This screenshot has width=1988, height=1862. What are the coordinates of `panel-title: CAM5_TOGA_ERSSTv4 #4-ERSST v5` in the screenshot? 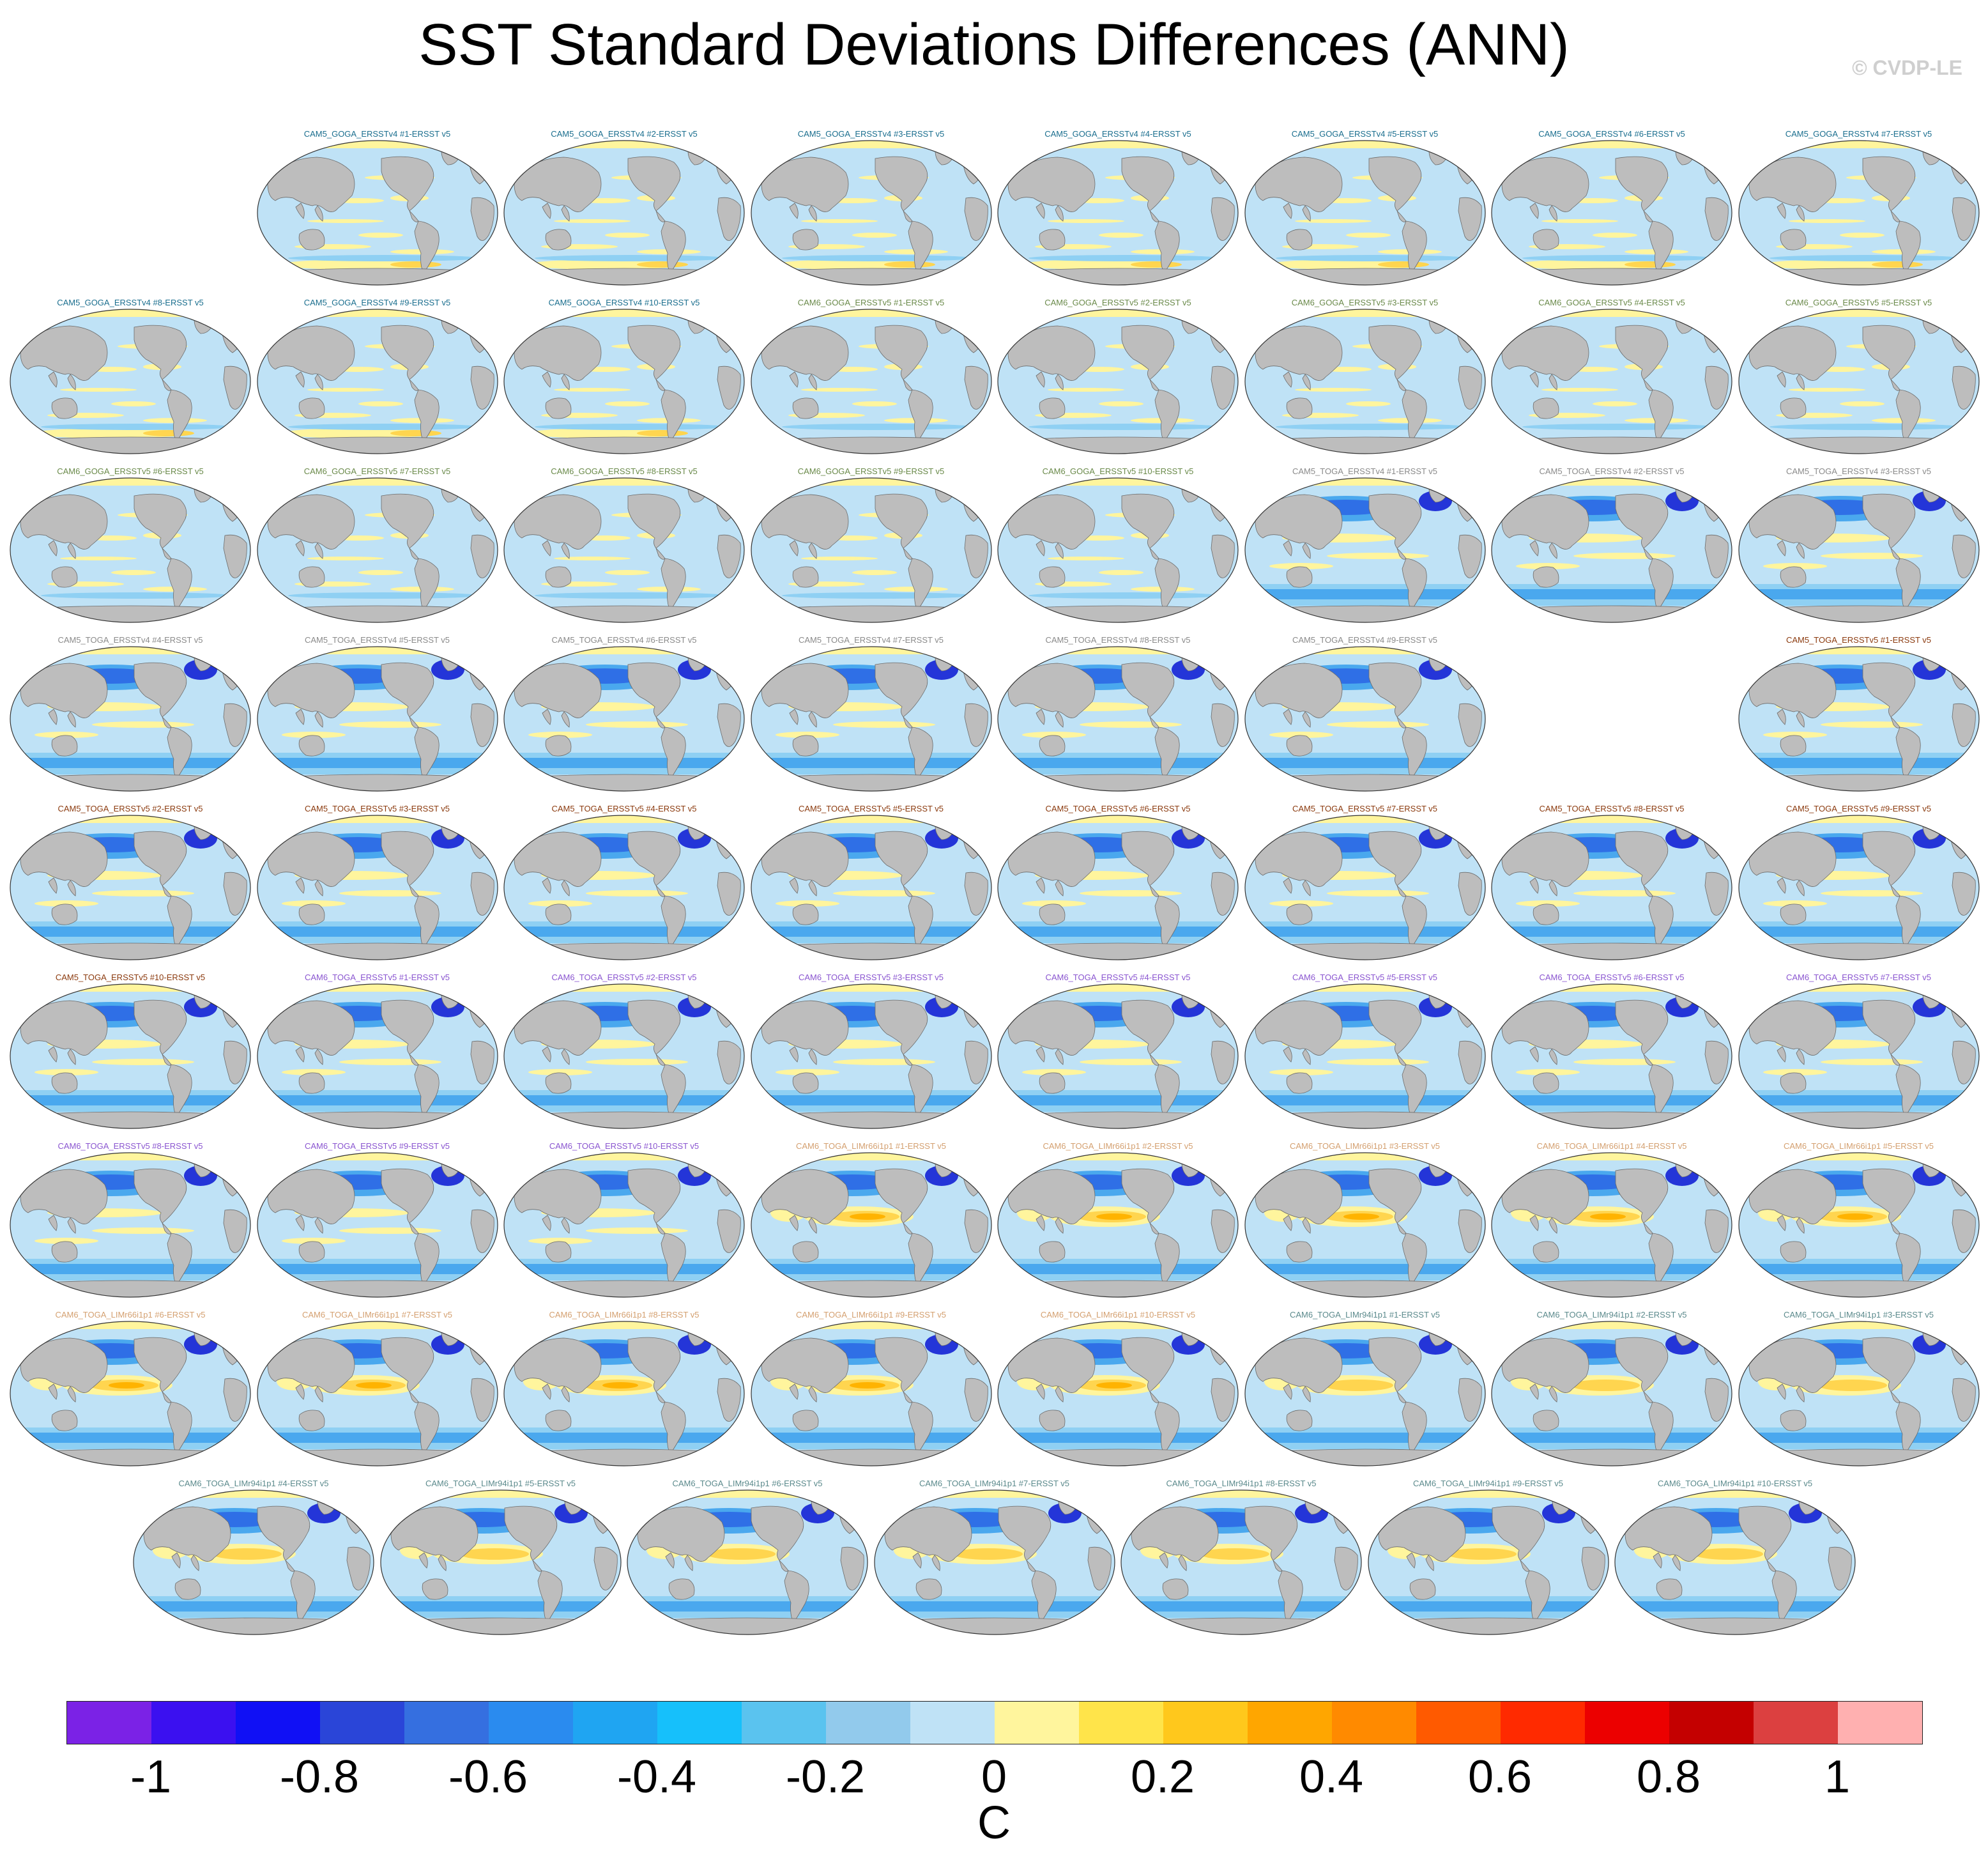 It's located at (130, 640).